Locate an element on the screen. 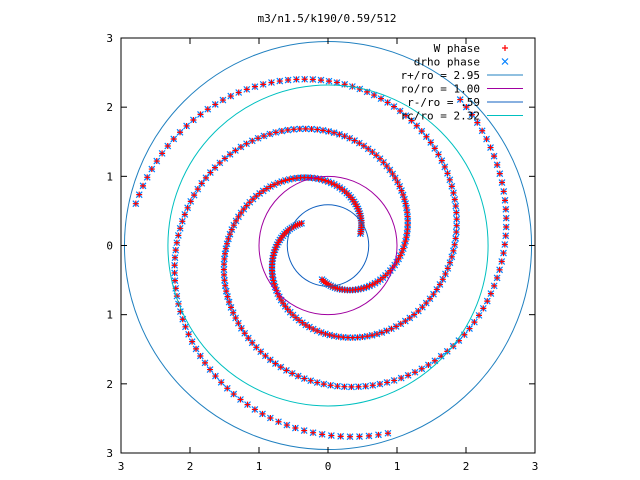  y-tick-label: 2 is located at coordinates (109, 384).